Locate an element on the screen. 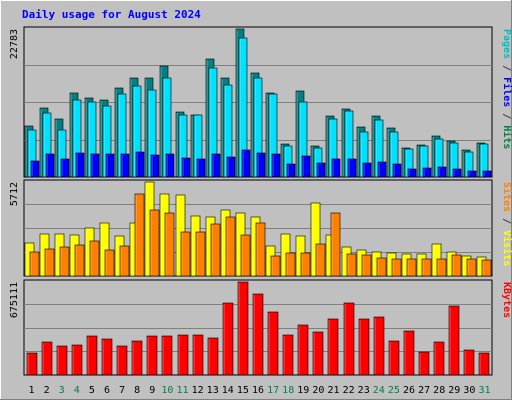  y-max-label: 5712 is located at coordinates (14, 194).